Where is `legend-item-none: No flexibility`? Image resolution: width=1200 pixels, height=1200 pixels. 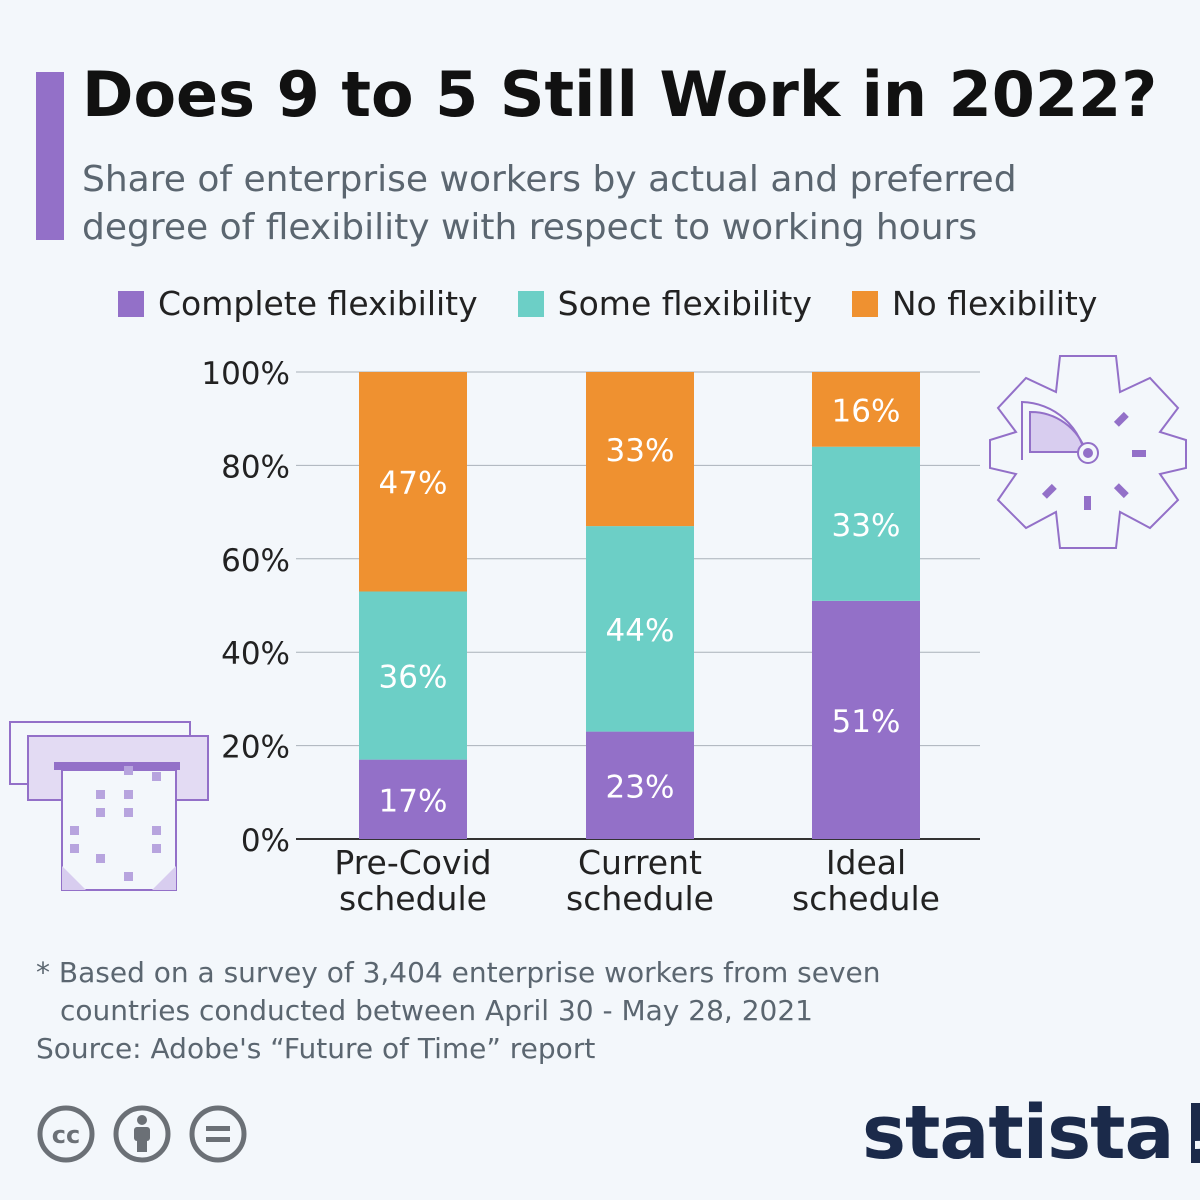
legend-item-none: No flexibility is located at coordinates (974, 303).